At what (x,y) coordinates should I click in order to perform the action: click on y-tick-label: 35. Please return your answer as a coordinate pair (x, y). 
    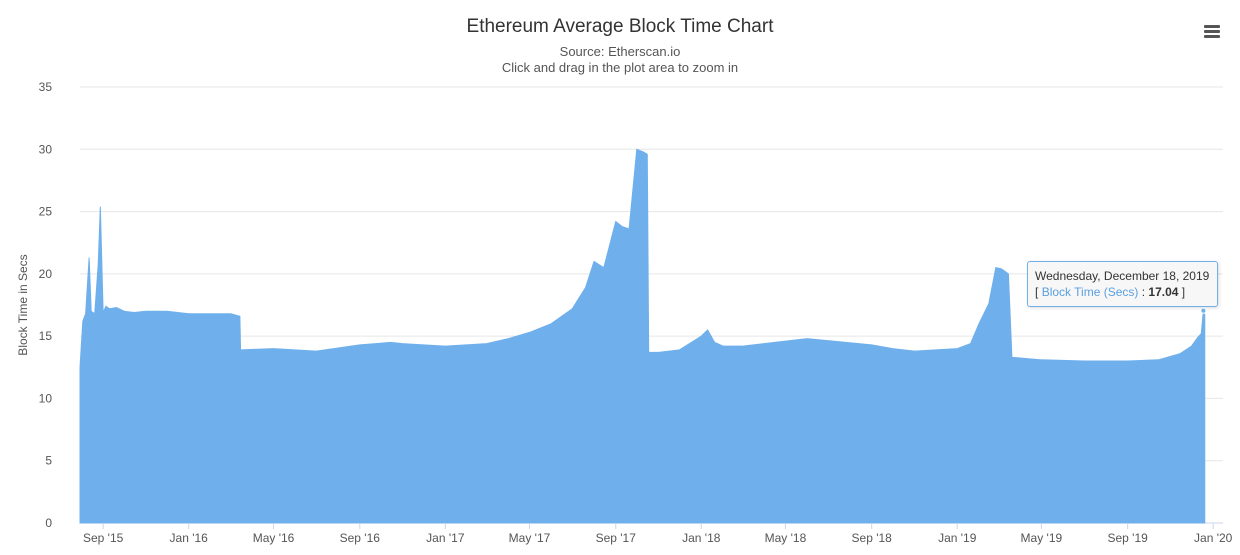
    Looking at the image, I should click on (46, 87).